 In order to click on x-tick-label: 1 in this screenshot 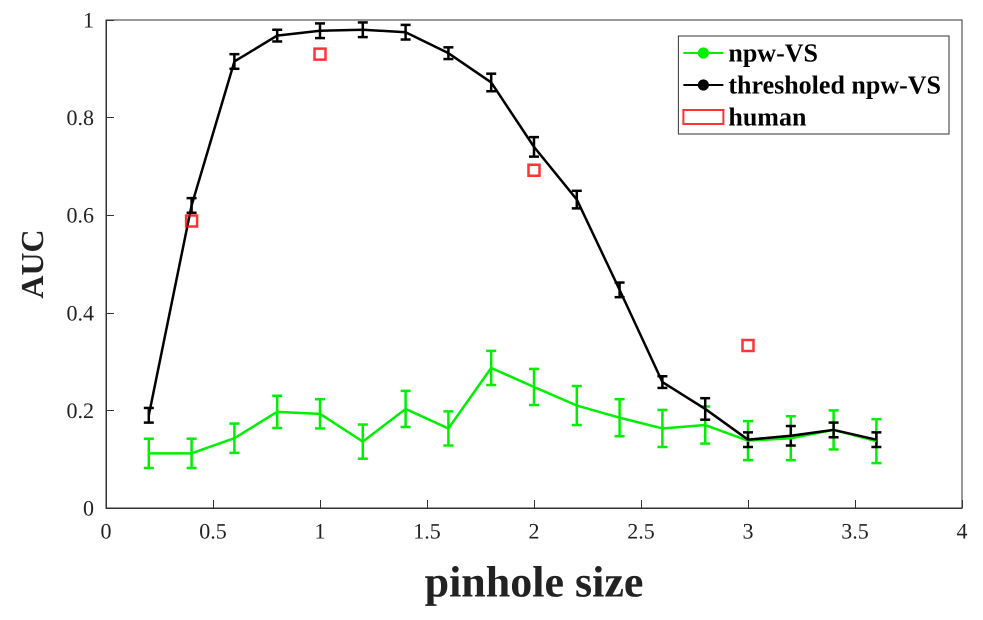, I will do `click(320, 531)`.